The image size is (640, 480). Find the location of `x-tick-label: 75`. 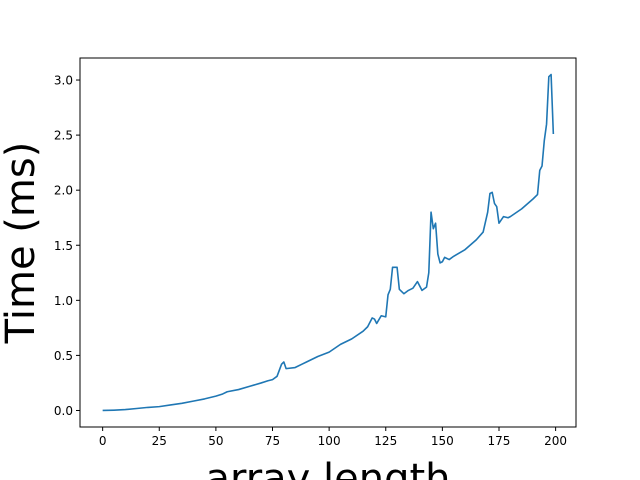

x-tick-label: 75 is located at coordinates (272, 441).